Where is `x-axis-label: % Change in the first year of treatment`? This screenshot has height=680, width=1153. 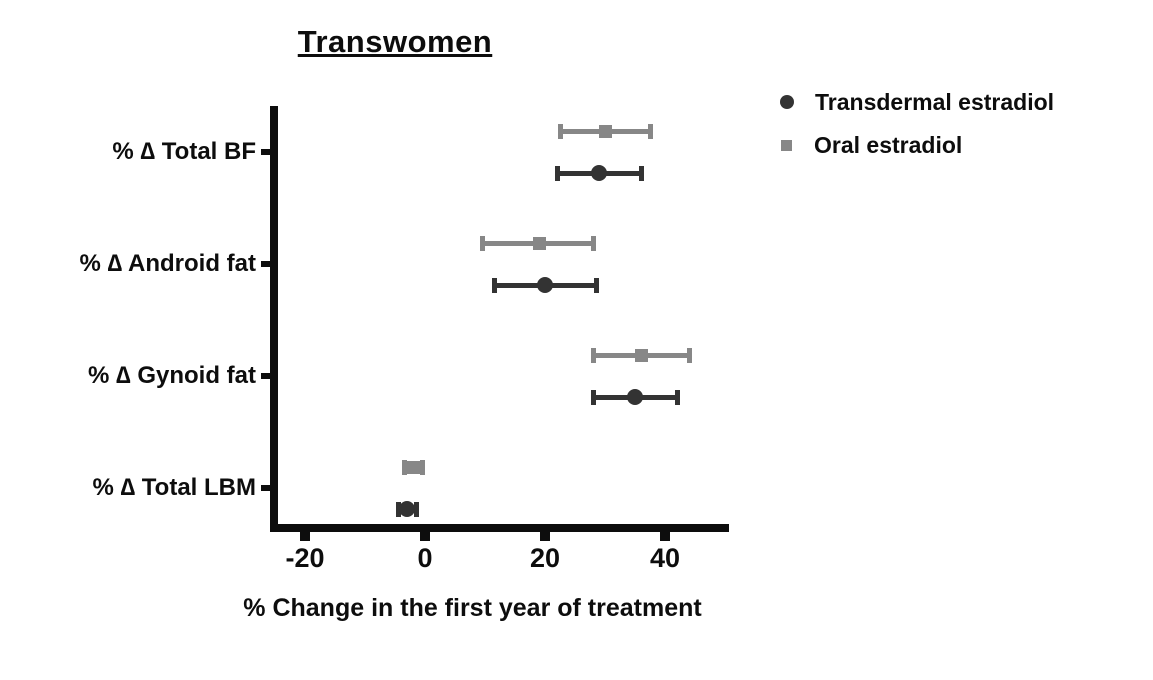
x-axis-label: % Change in the first year of treatment is located at coordinates (472, 608).